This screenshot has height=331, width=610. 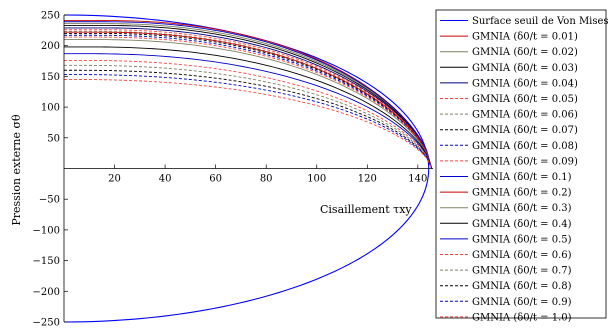 I want to click on legend-entry-10: GMNIA (δ0/t = 0.1), so click(x=522, y=177).